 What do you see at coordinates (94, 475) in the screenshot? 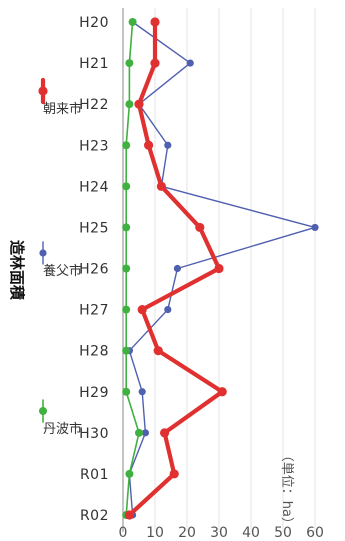
I see `x-tick-label: R01` at bounding box center [94, 475].